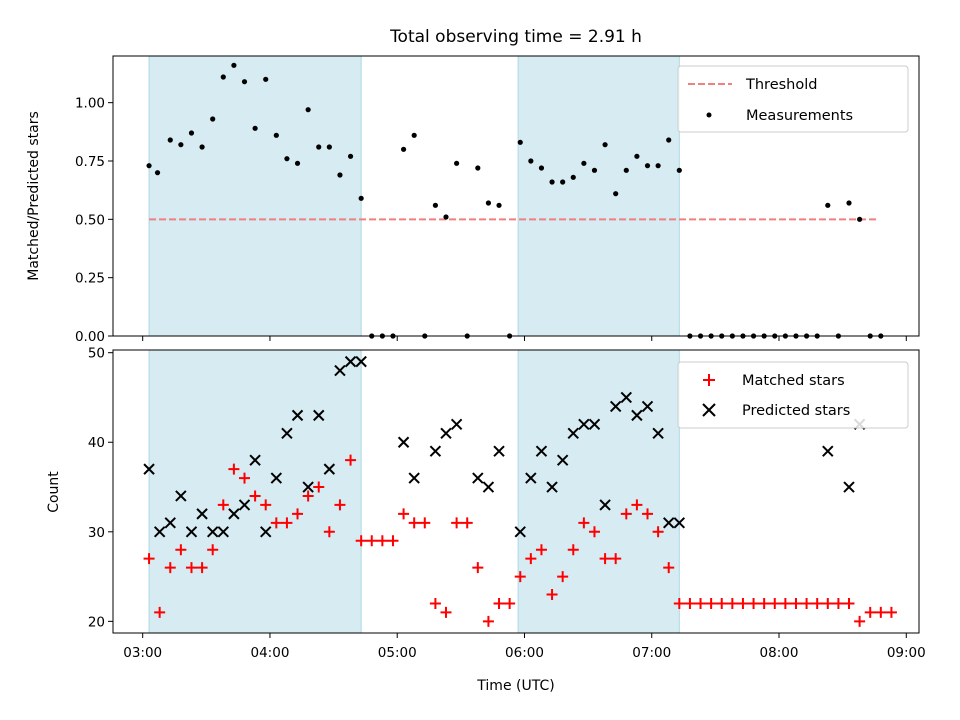  Describe the element at coordinates (524, 338) in the screenshot. I see `top-x-ticks` at that location.